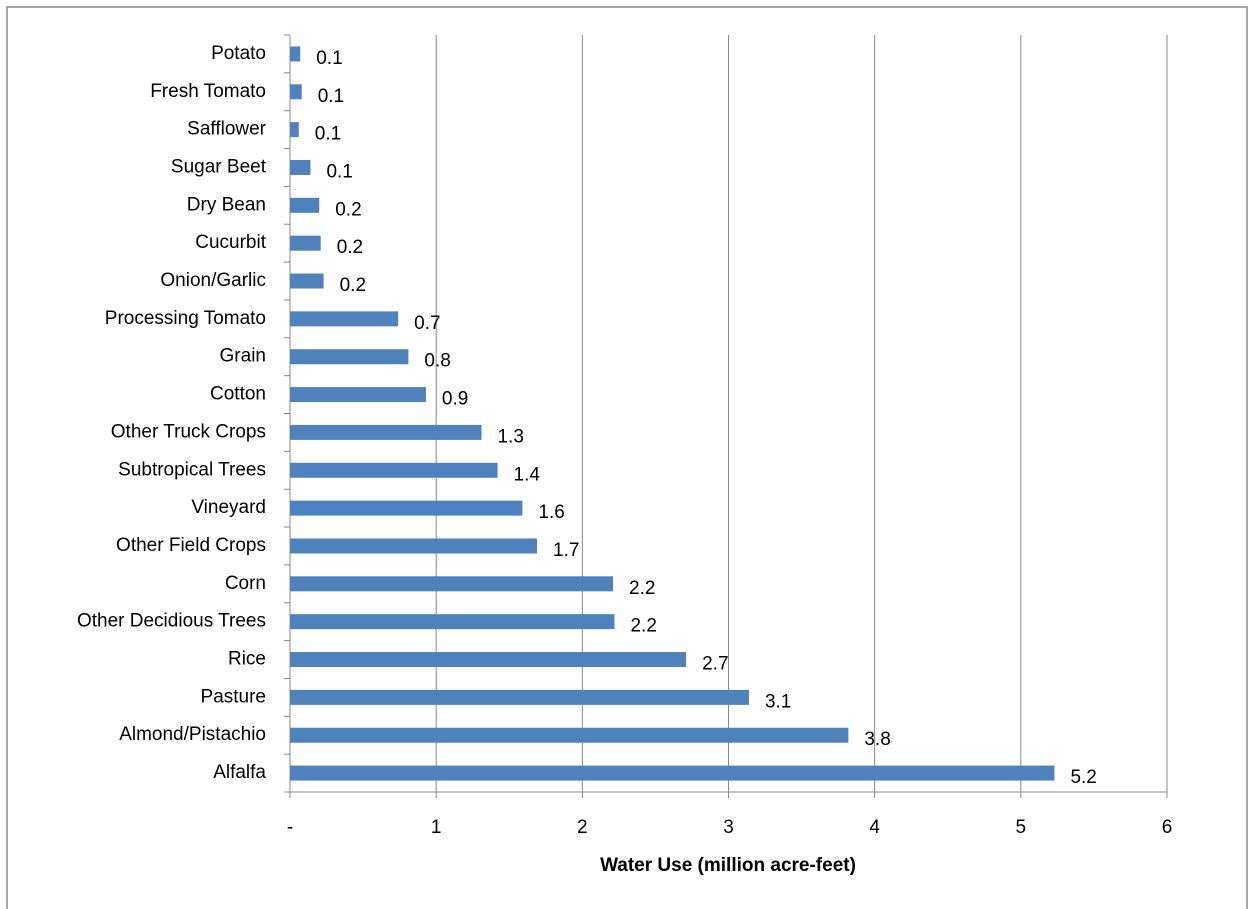 This screenshot has width=1254, height=909. What do you see at coordinates (527, 474) in the screenshot?
I see `data-label: 1.4` at bounding box center [527, 474].